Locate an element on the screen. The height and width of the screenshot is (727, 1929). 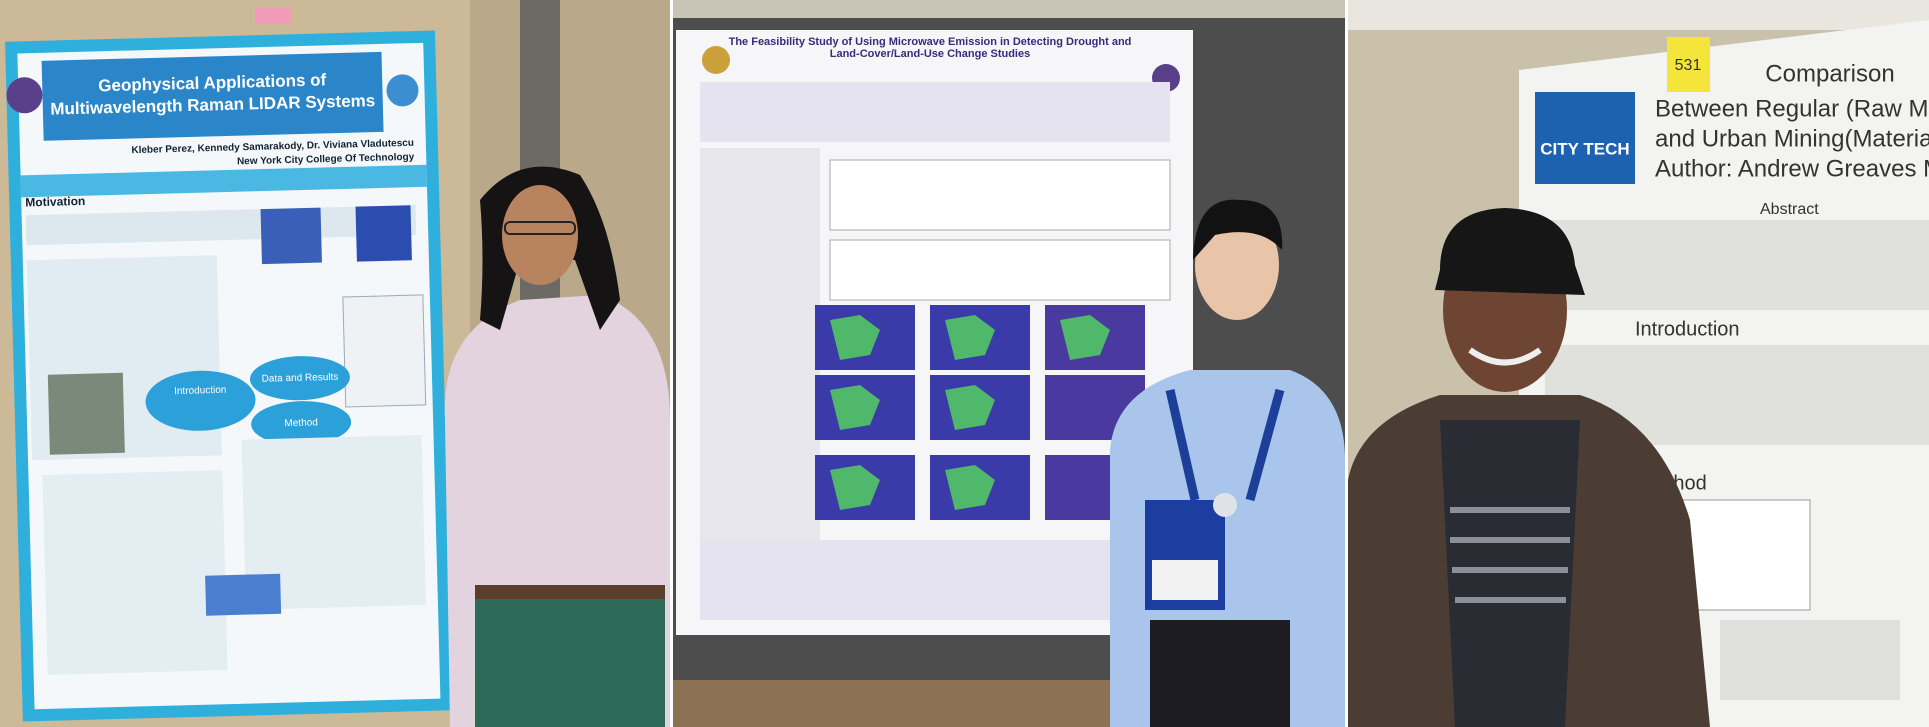
diagram-label: Method is located at coordinates (301, 423).